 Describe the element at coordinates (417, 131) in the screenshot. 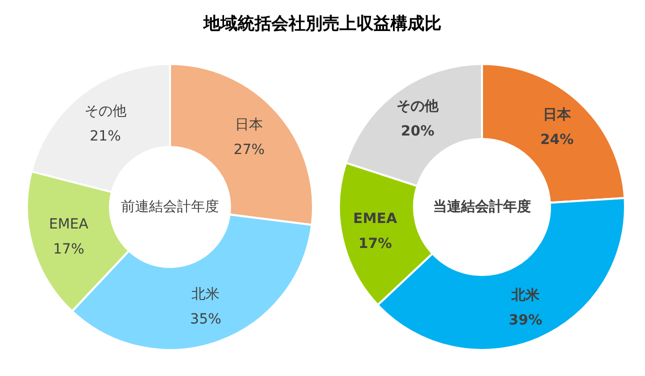

I see `data-label: 20%` at that location.